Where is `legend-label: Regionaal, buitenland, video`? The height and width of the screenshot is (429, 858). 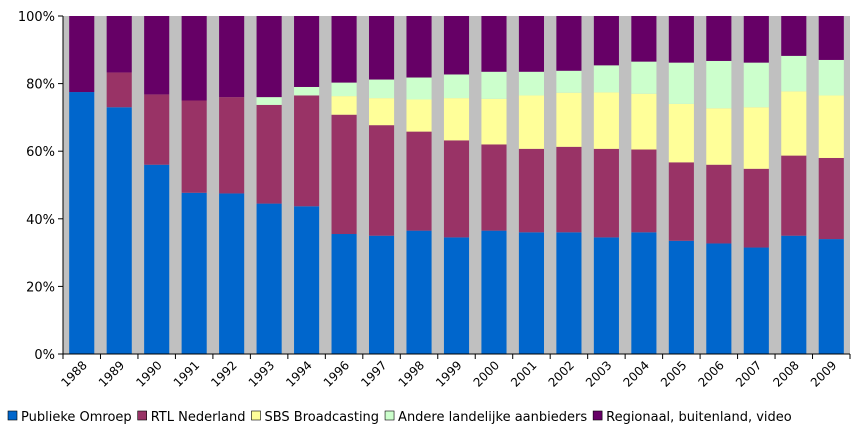
legend-label: Regionaal, buitenland, video is located at coordinates (699, 417).